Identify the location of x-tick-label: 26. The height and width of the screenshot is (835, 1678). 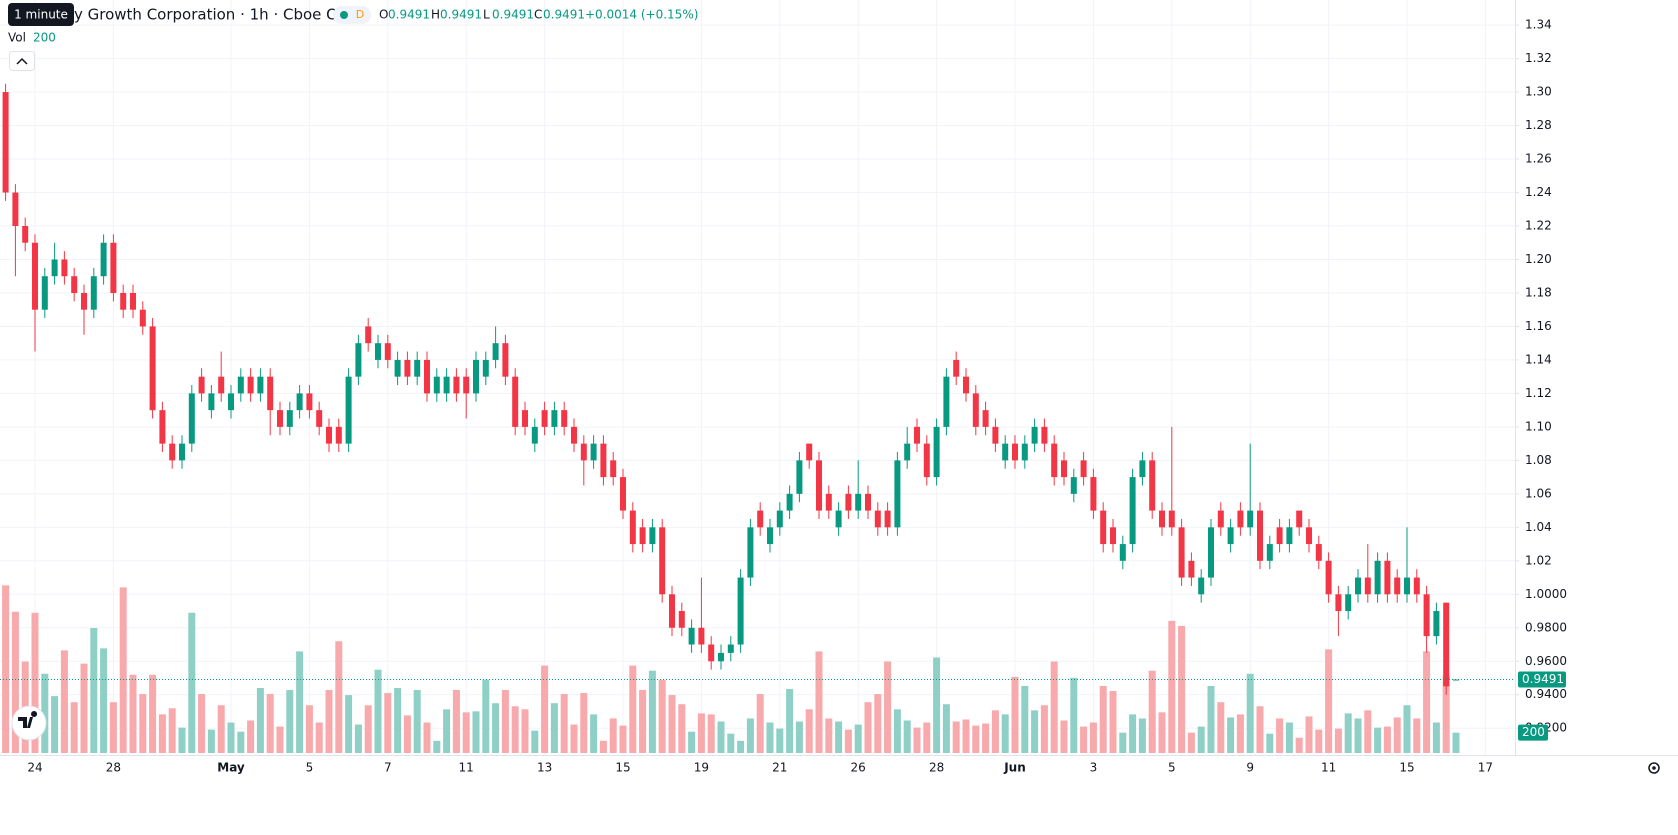
(858, 768).